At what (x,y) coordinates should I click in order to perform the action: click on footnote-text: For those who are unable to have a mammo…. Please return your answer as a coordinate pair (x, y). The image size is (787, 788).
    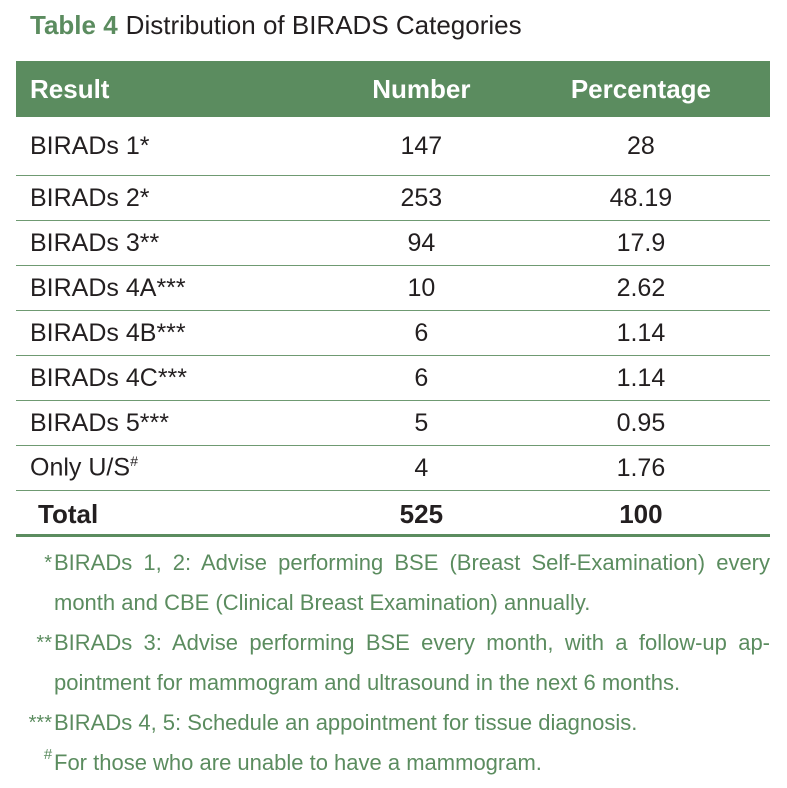
    Looking at the image, I should click on (298, 762).